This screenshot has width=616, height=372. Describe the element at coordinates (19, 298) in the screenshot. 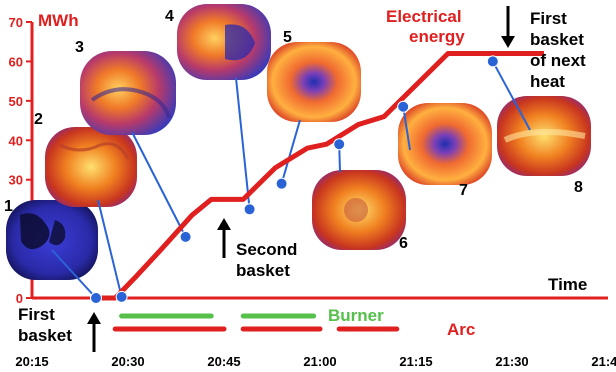

I see `y-tick-label: 0` at that location.